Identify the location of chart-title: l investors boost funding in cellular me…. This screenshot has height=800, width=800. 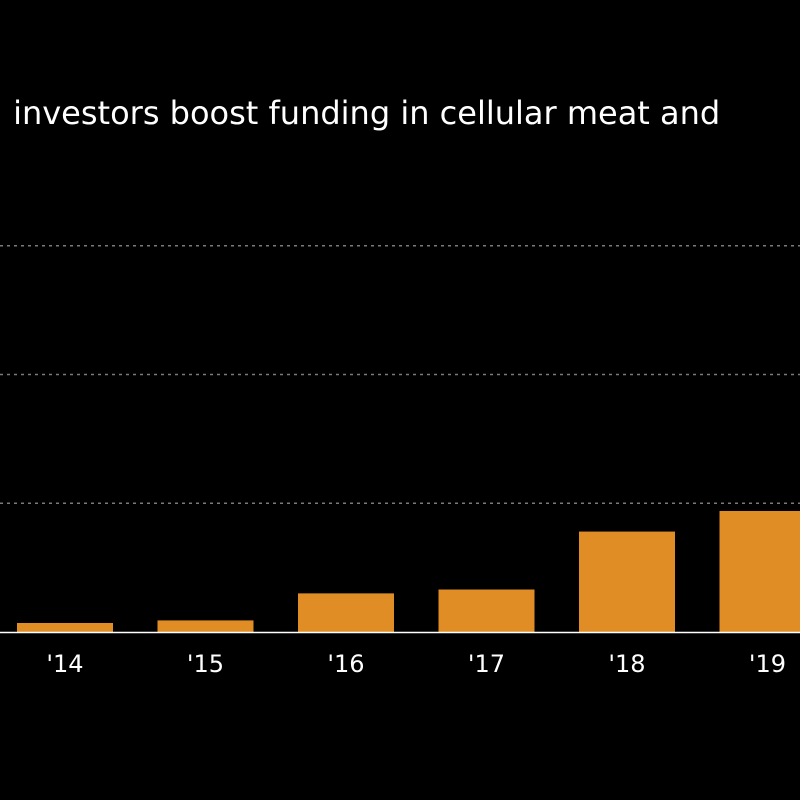
(400, 113).